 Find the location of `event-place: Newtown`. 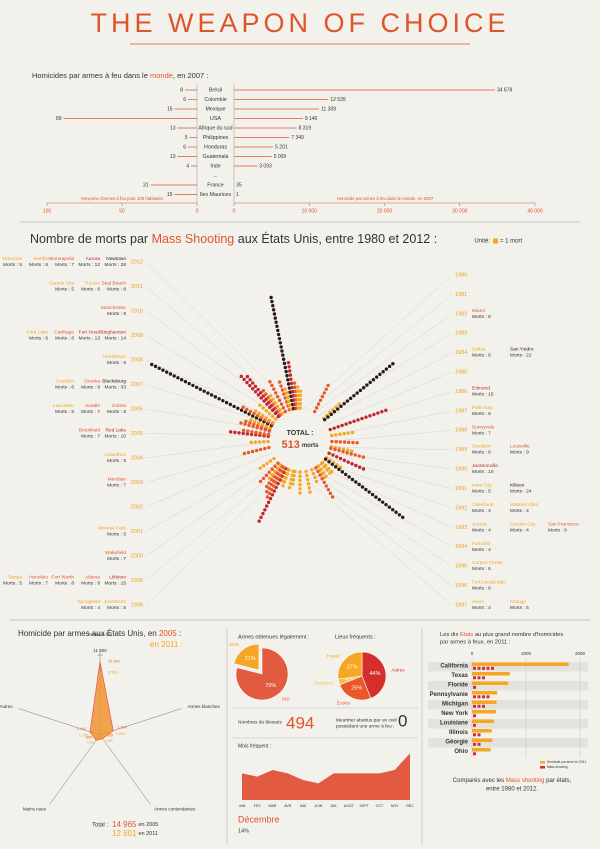

event-place: Newtown is located at coordinates (116, 259).